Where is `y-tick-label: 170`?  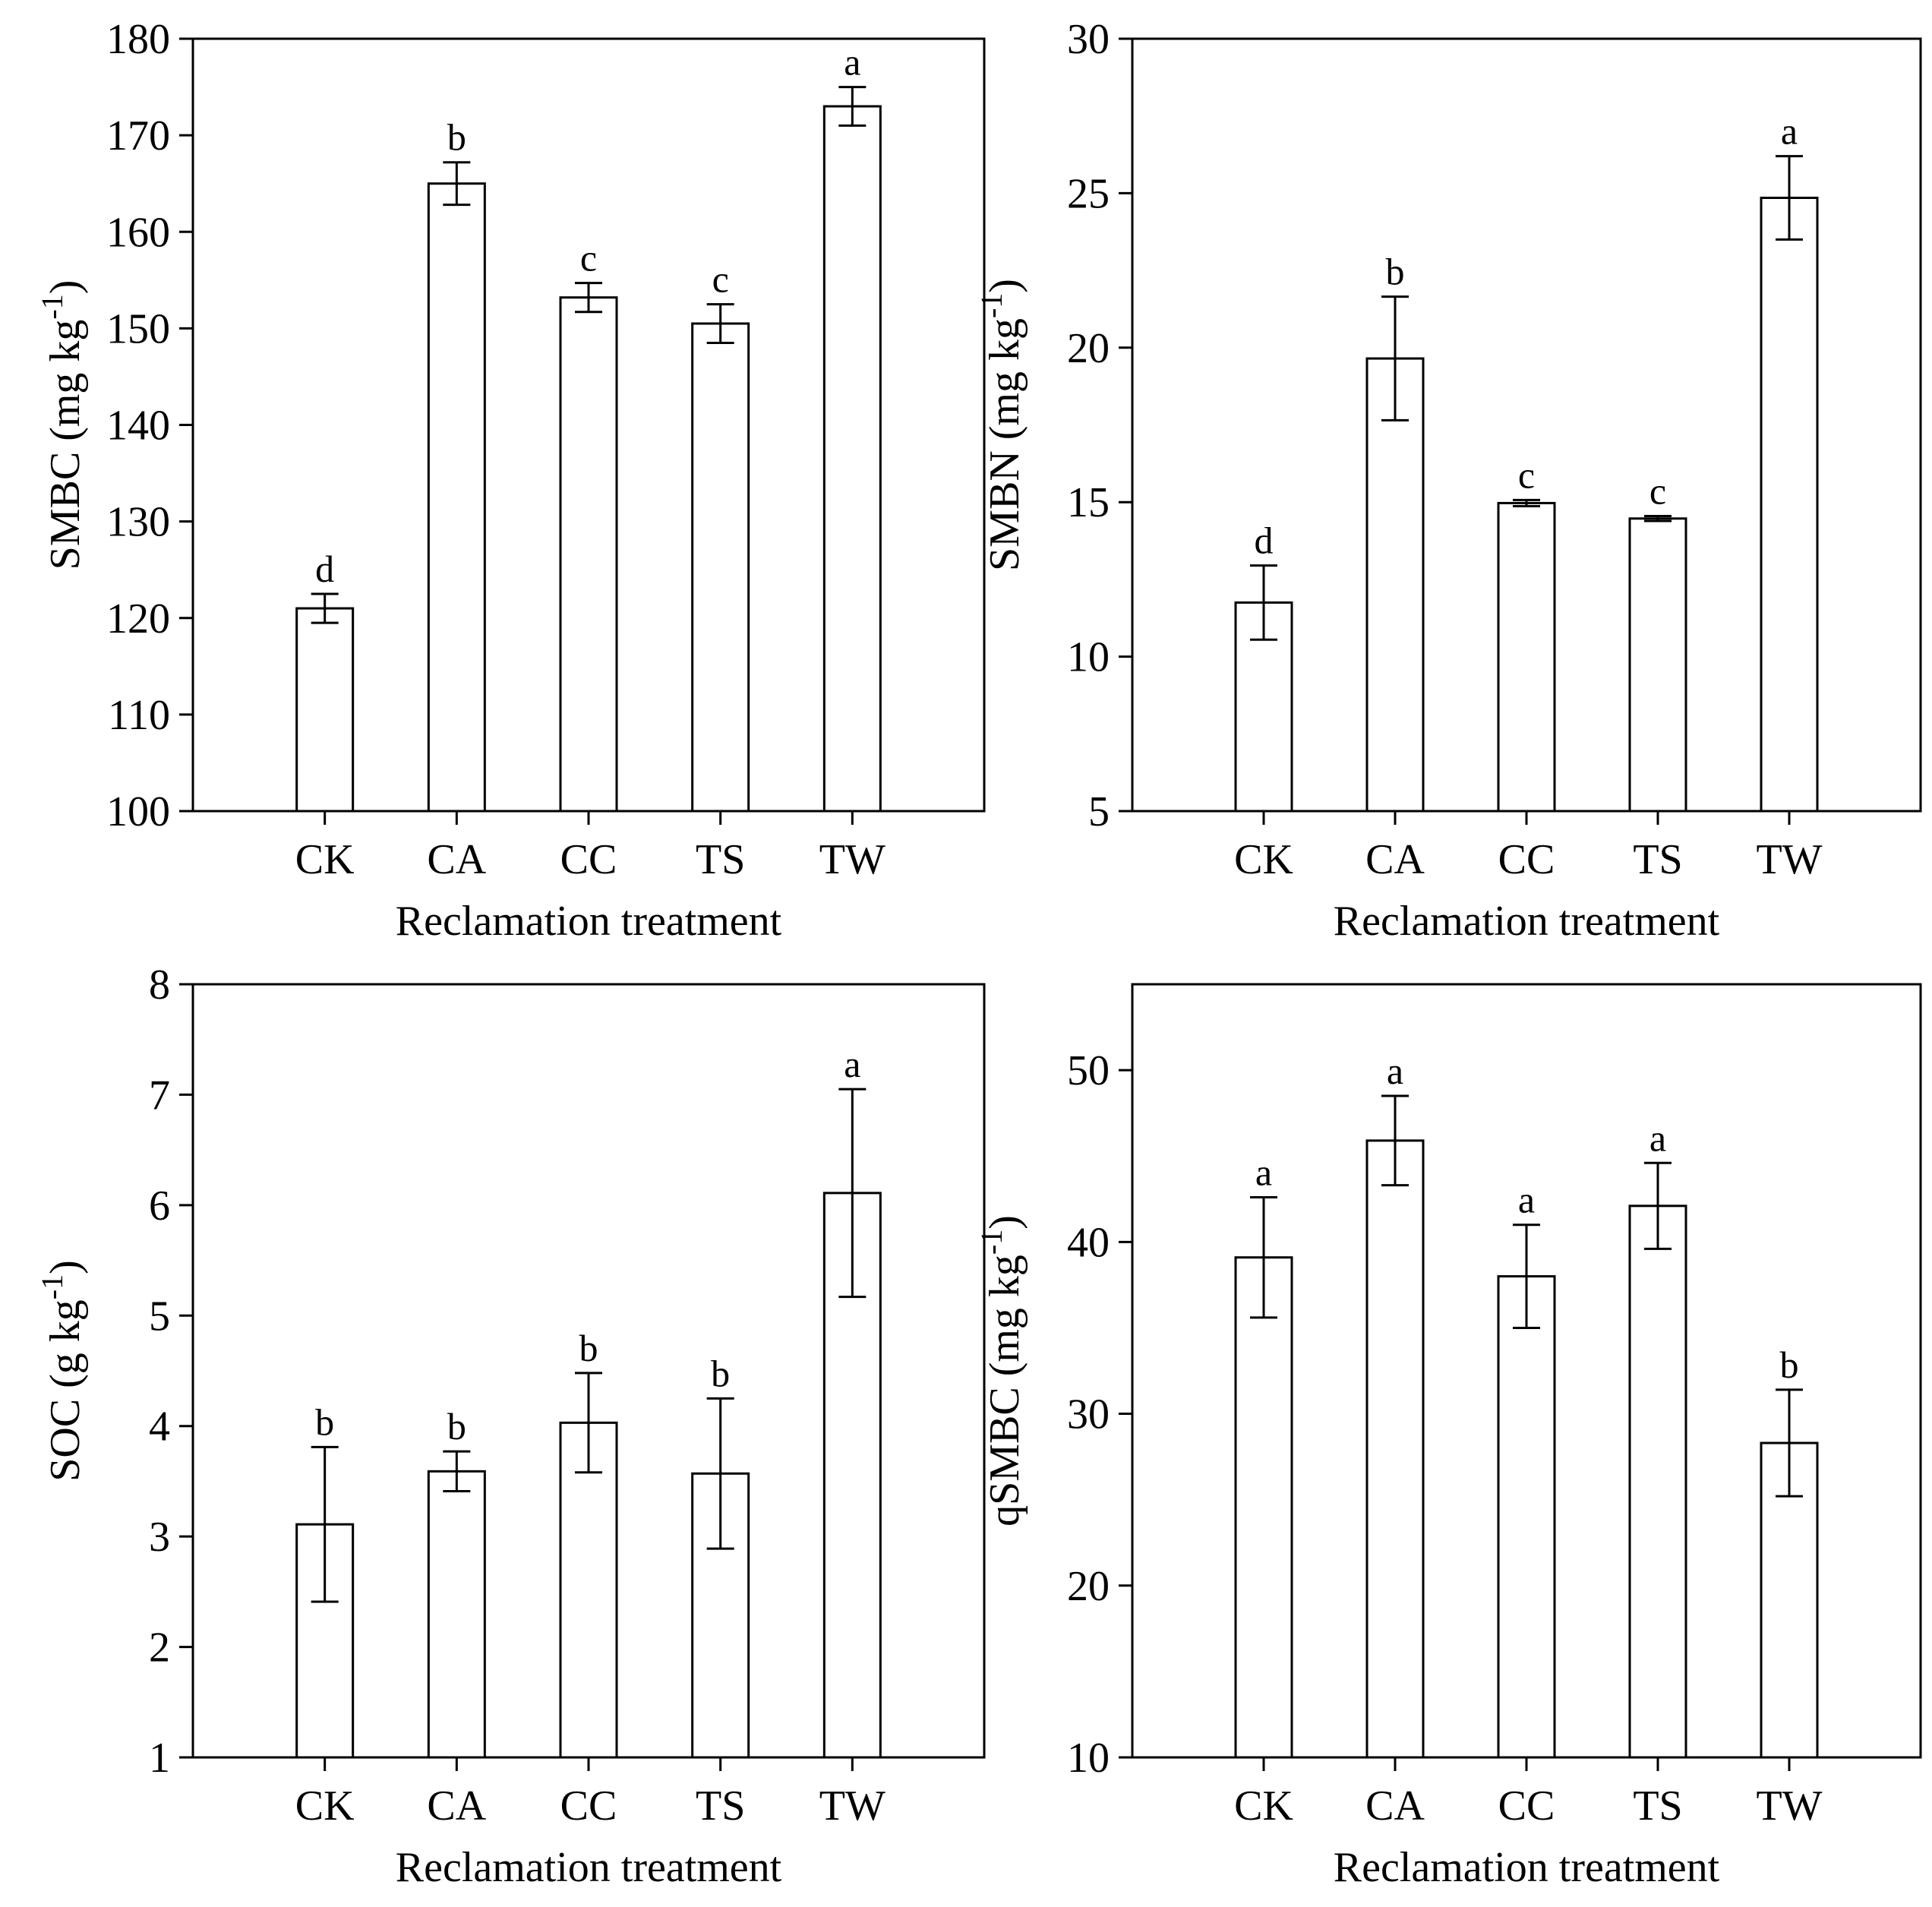 y-tick-label: 170 is located at coordinates (138, 135).